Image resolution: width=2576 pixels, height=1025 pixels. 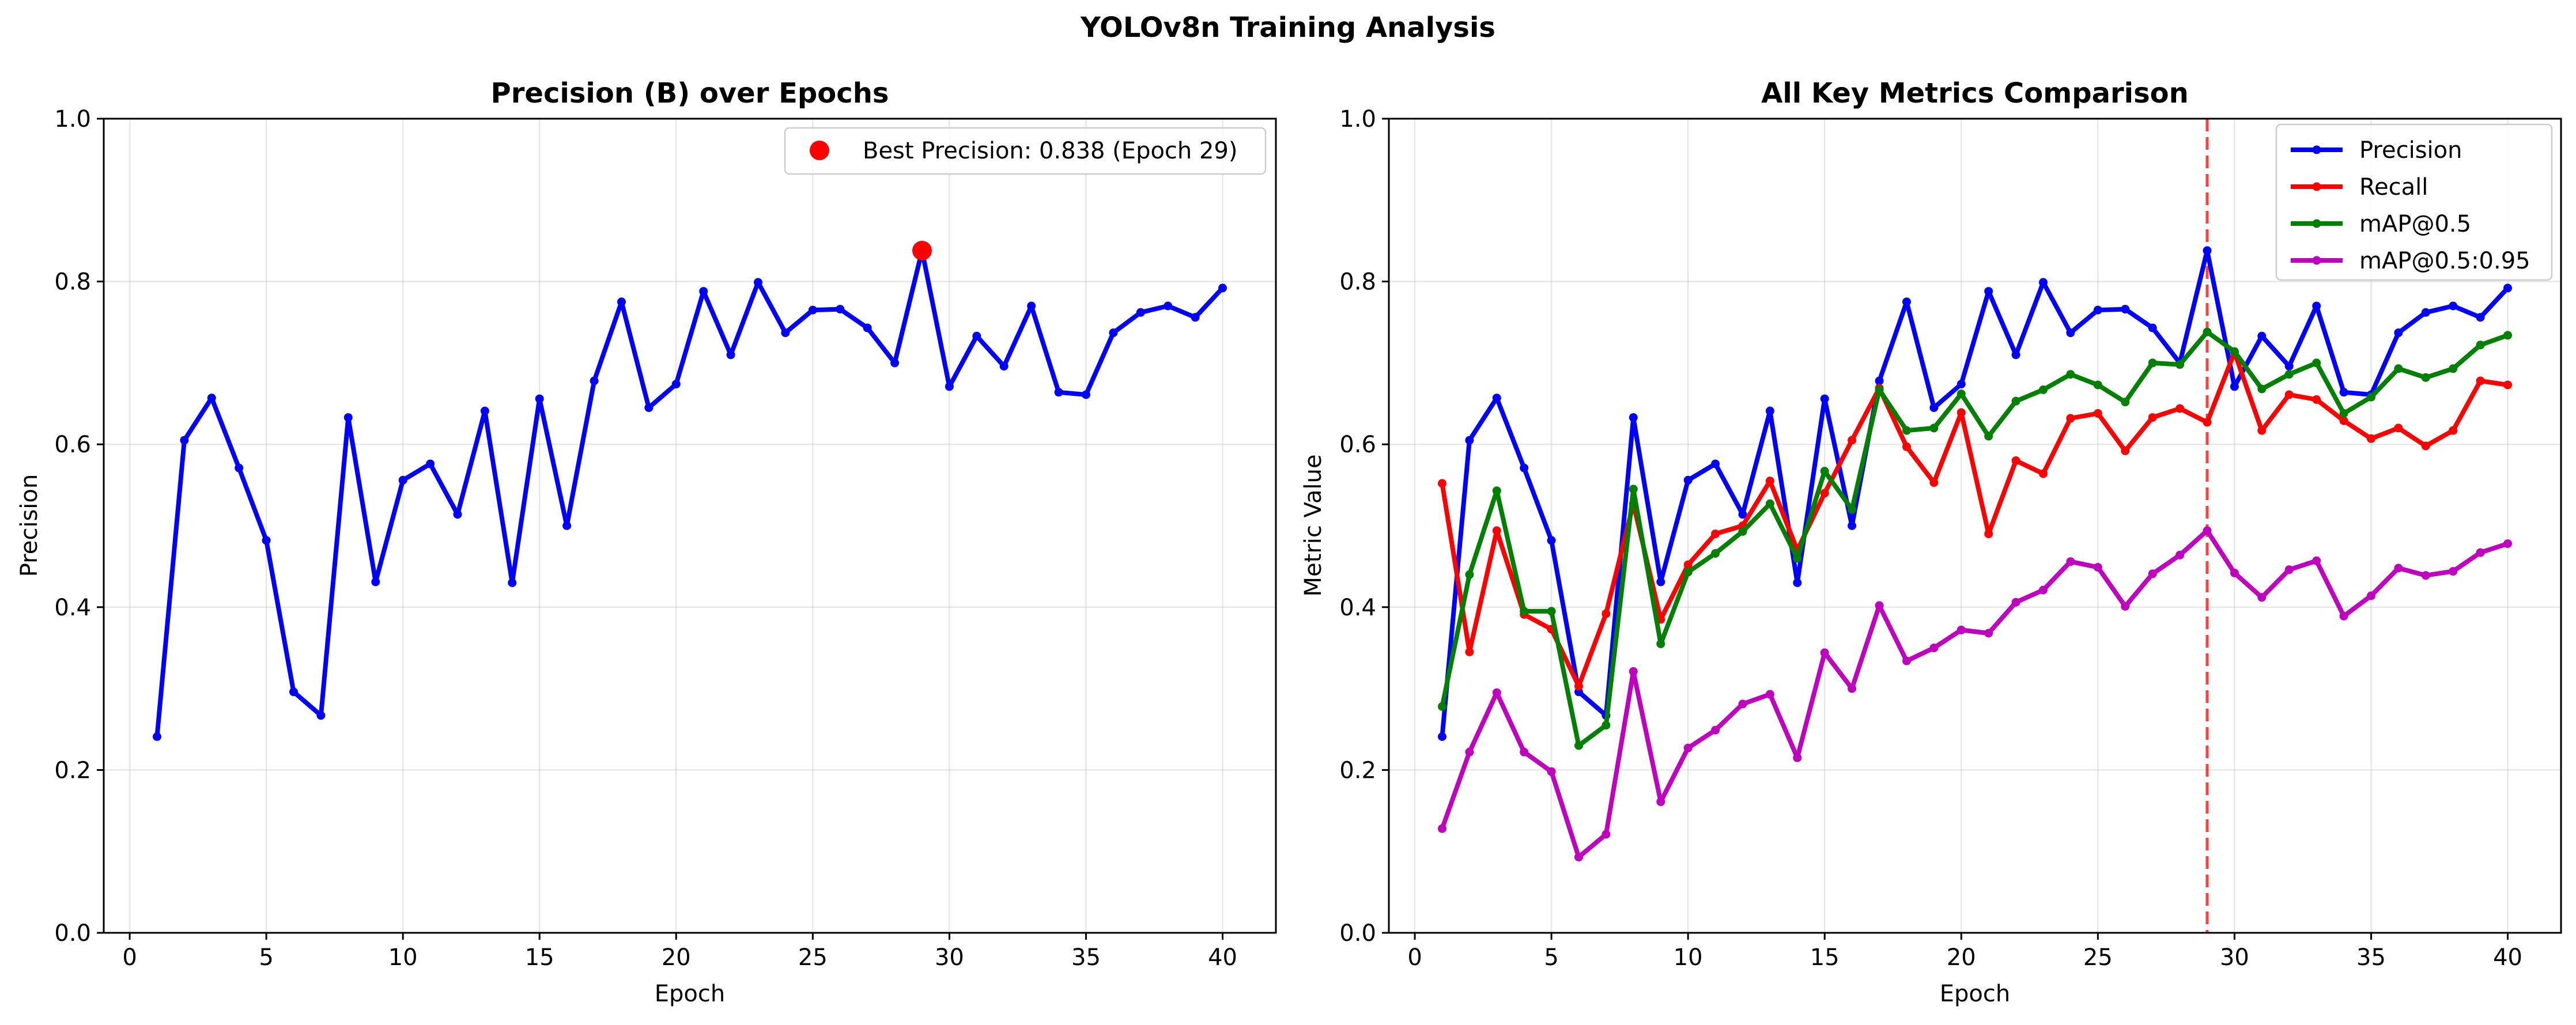 What do you see at coordinates (1358, 119) in the screenshot?
I see `metrics-y-tick-label: 1.0` at bounding box center [1358, 119].